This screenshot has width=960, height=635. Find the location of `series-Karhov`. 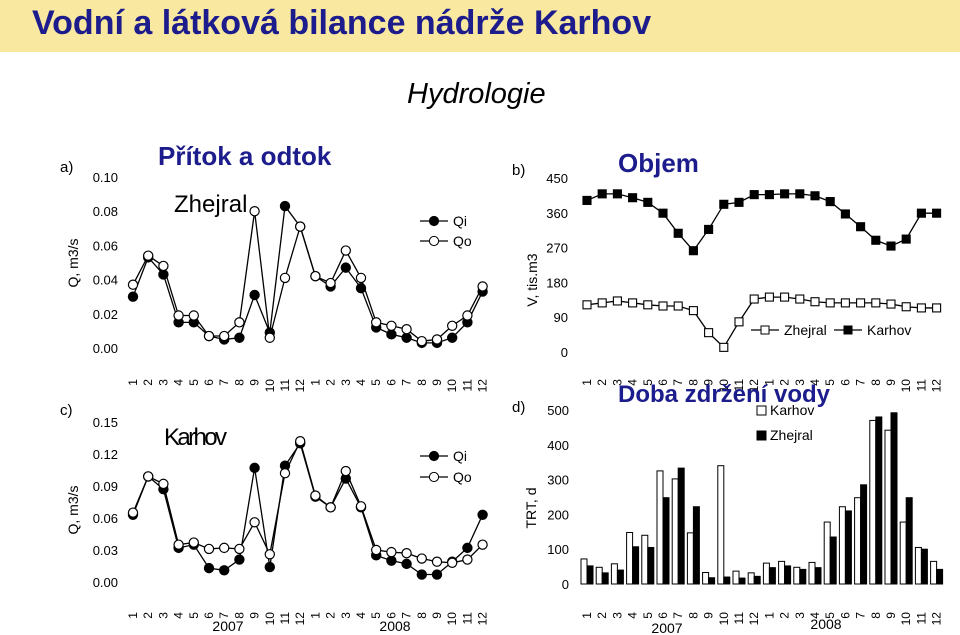

series-Karhov is located at coordinates (762, 222).